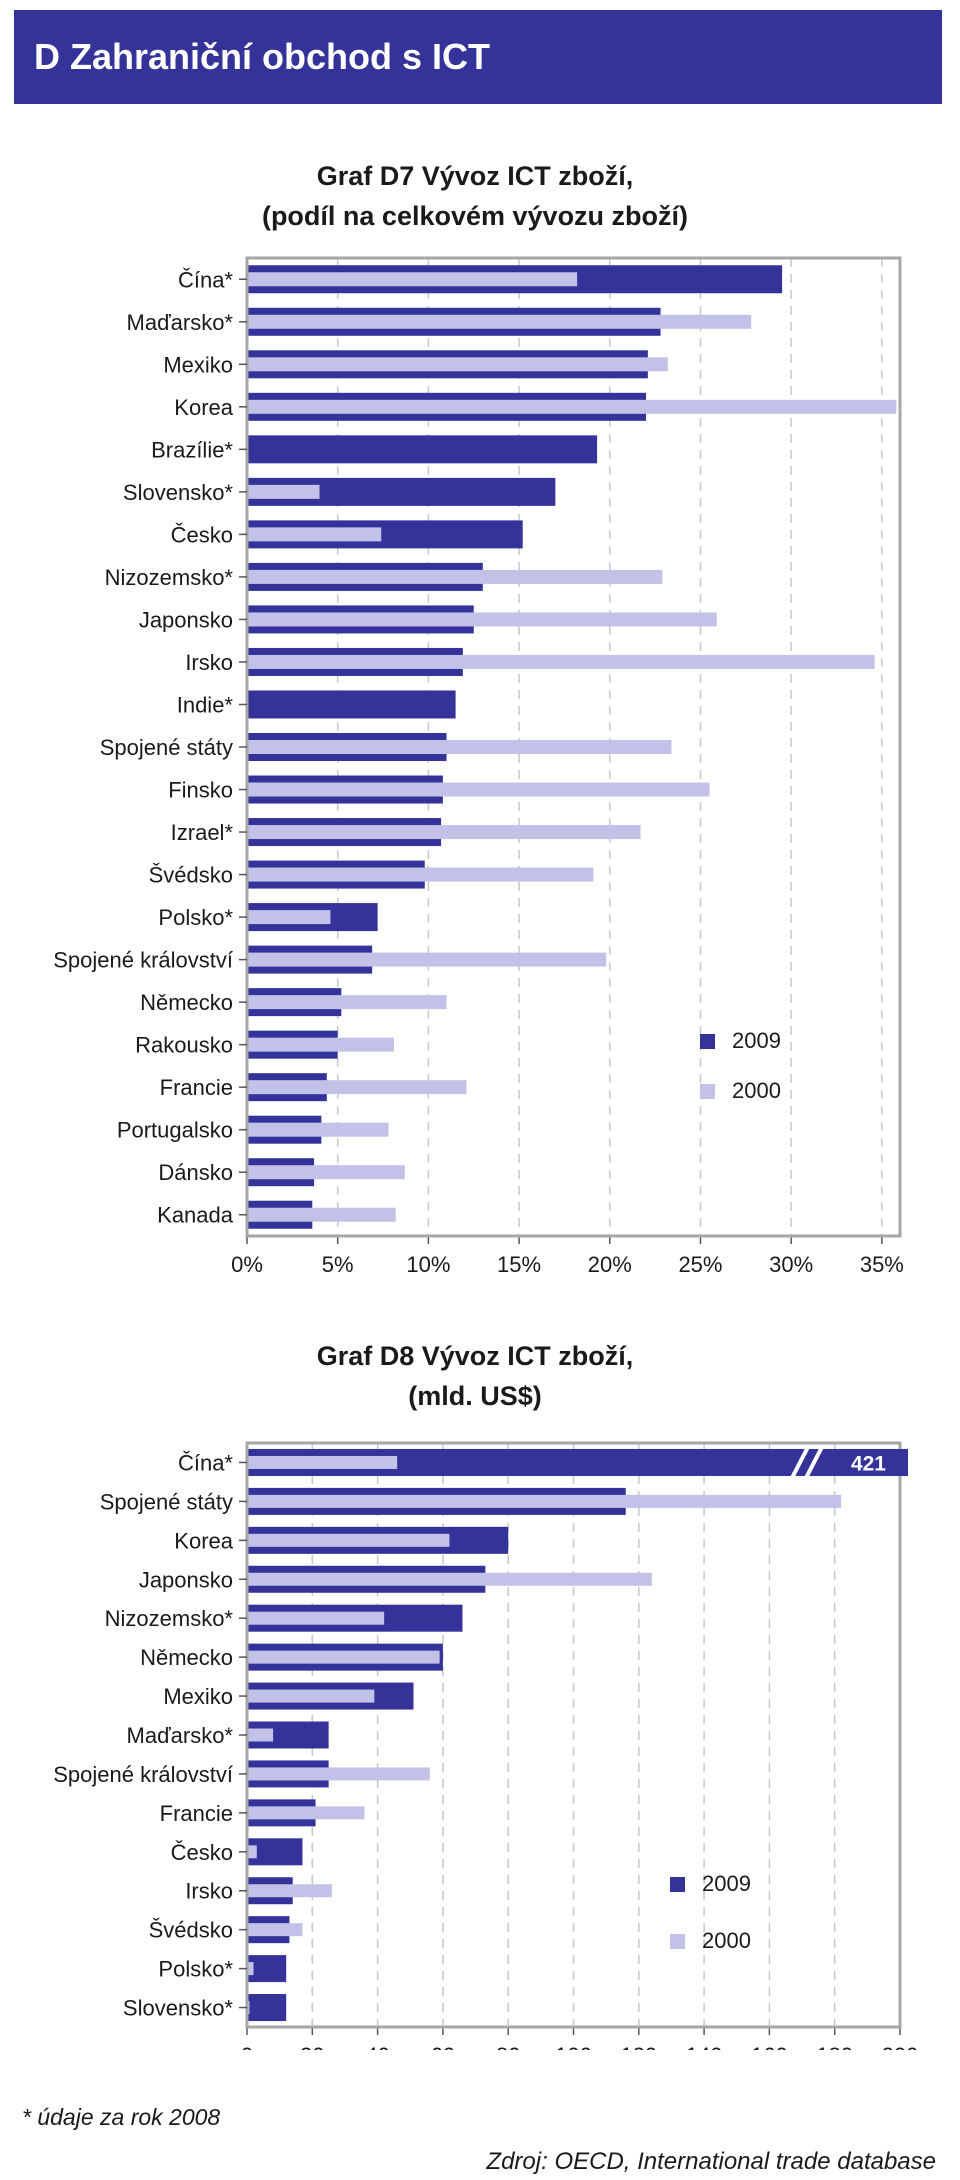  Describe the element at coordinates (202, 832) in the screenshot. I see `category-label-izrael: Izrael*` at that location.